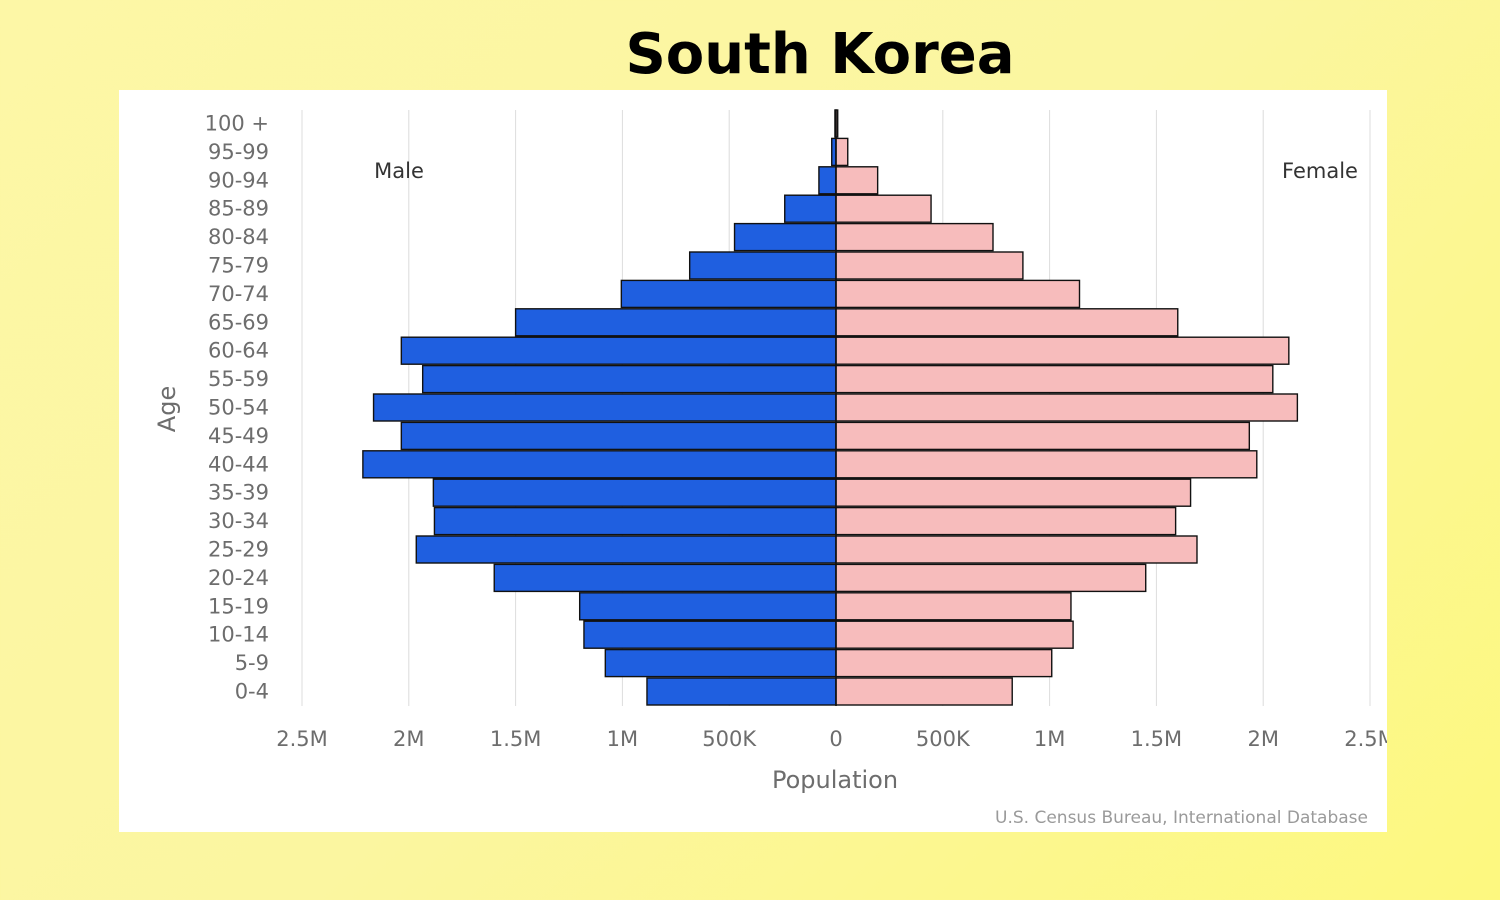  What do you see at coordinates (238, 351) in the screenshot?
I see `age-tick-label: 60-64` at bounding box center [238, 351].